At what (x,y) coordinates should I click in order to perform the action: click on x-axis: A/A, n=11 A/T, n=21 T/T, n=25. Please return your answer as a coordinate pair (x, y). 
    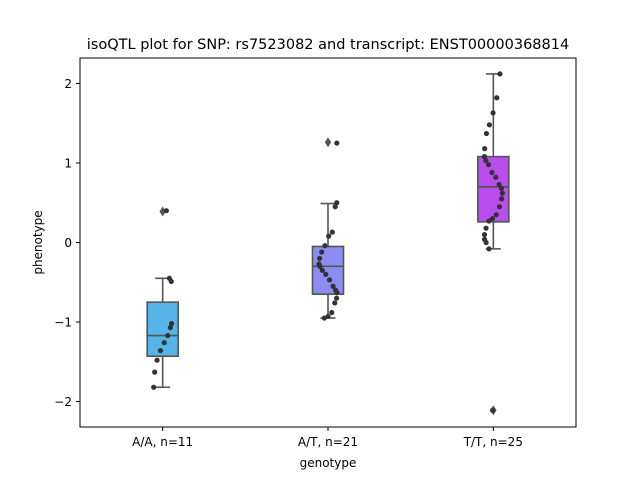
    Looking at the image, I should click on (327, 438).